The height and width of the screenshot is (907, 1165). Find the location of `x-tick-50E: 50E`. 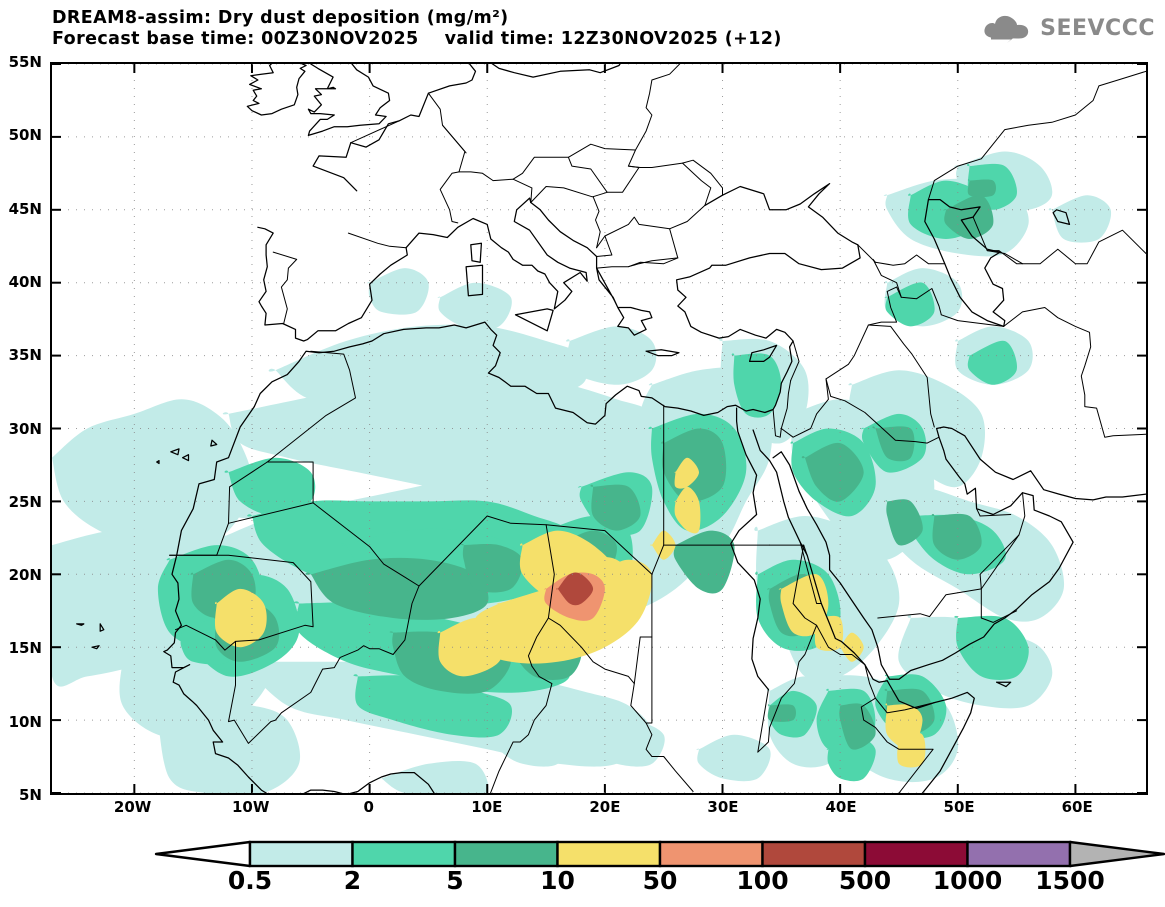

x-tick-50E: 50E is located at coordinates (959, 807).